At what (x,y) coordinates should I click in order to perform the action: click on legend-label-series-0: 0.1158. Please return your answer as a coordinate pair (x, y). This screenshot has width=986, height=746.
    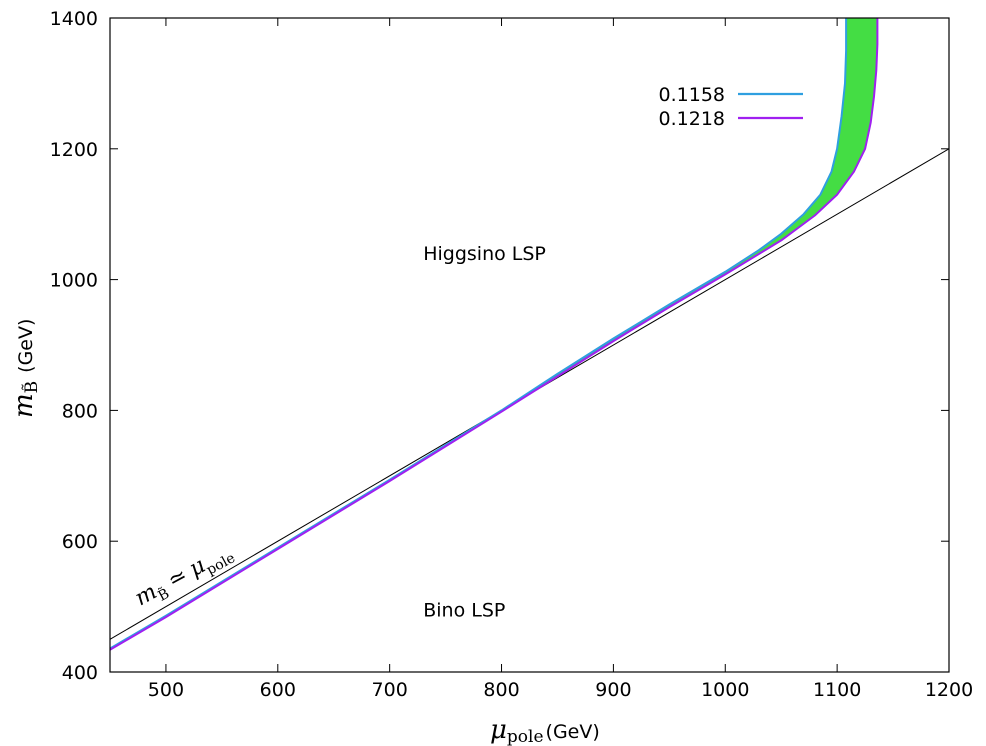
    Looking at the image, I should click on (692, 95).